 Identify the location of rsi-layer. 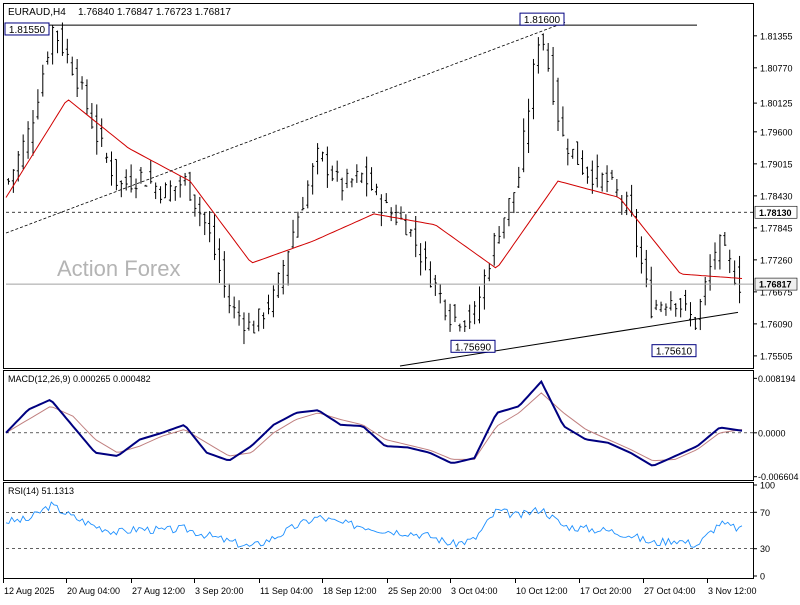
(379, 525).